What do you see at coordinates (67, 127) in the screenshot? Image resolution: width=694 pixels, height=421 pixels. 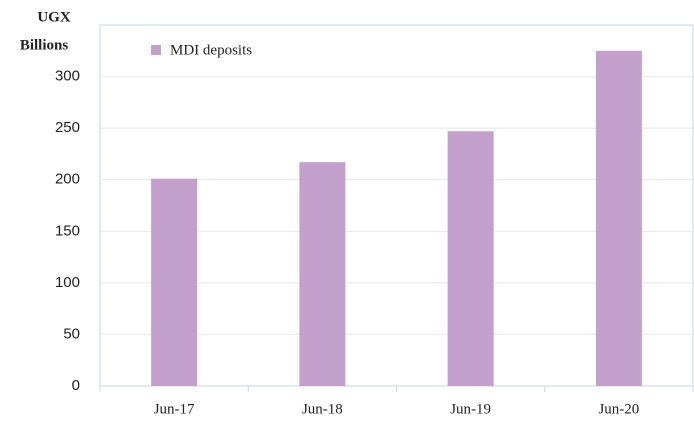 I see `y-tick-label: 250` at bounding box center [67, 127].